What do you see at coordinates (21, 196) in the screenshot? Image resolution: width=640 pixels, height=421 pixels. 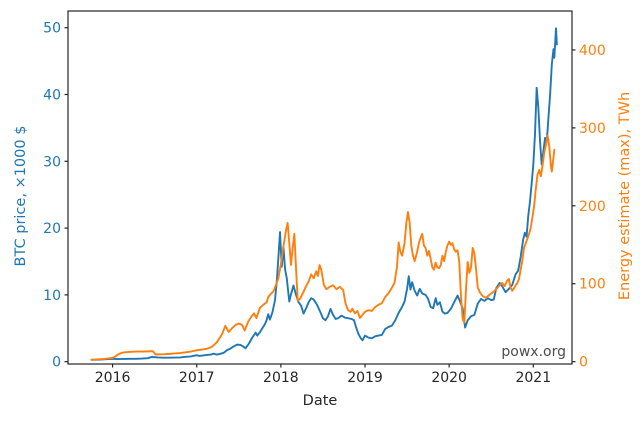 I see `y-axis-label-left: BTC price, ×1000 $` at bounding box center [21, 196].